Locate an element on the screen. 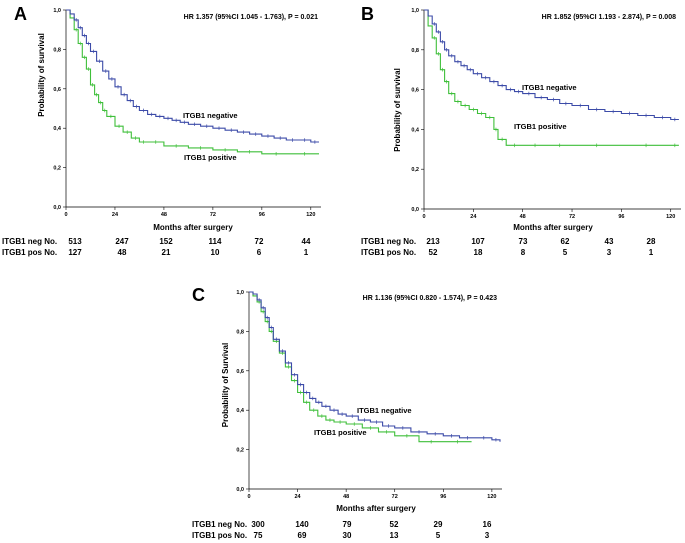  risk-count: 152 is located at coordinates (166, 241).